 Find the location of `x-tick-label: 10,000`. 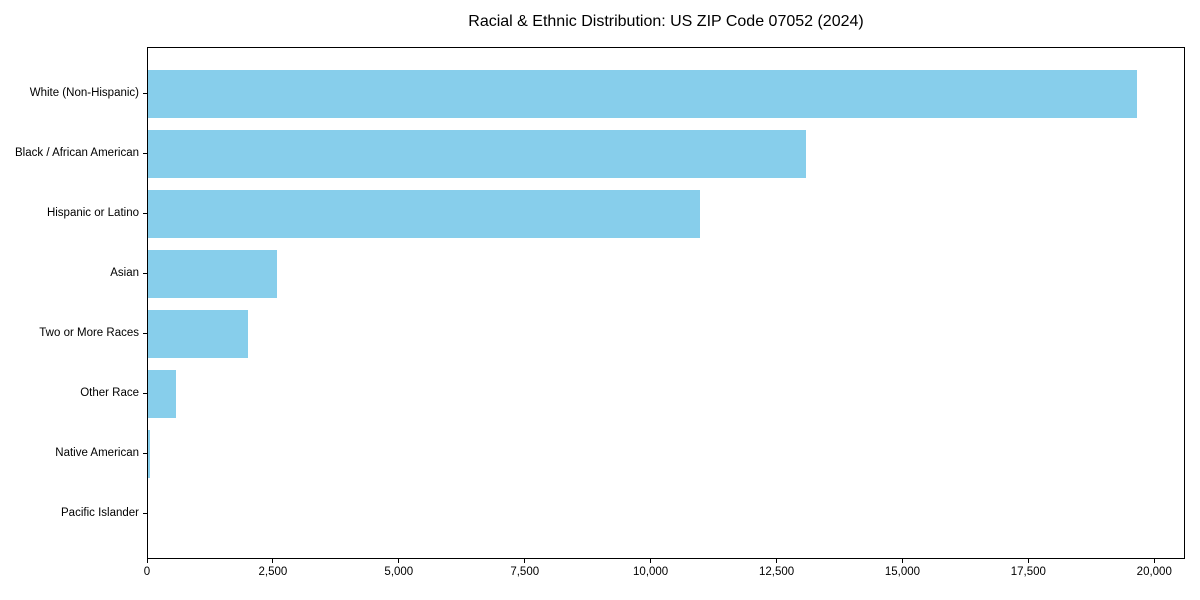

x-tick-label: 10,000 is located at coordinates (651, 572).